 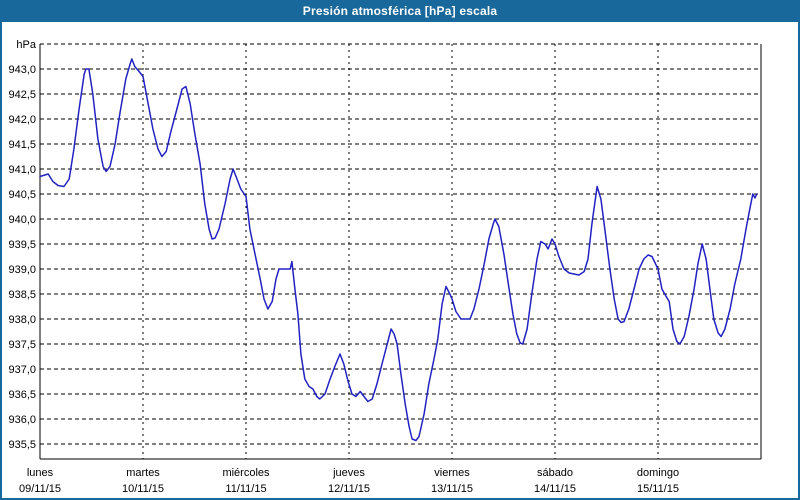 I want to click on title-bar: Presión atmosférica [hPa] escala, so click(x=400, y=11).